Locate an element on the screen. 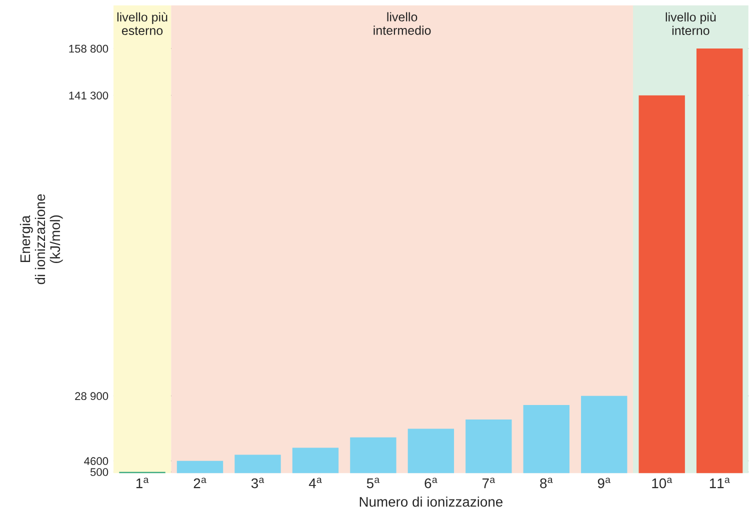 The height and width of the screenshot is (520, 756). x-tick-label: 10$^{a}$ is located at coordinates (662, 483).